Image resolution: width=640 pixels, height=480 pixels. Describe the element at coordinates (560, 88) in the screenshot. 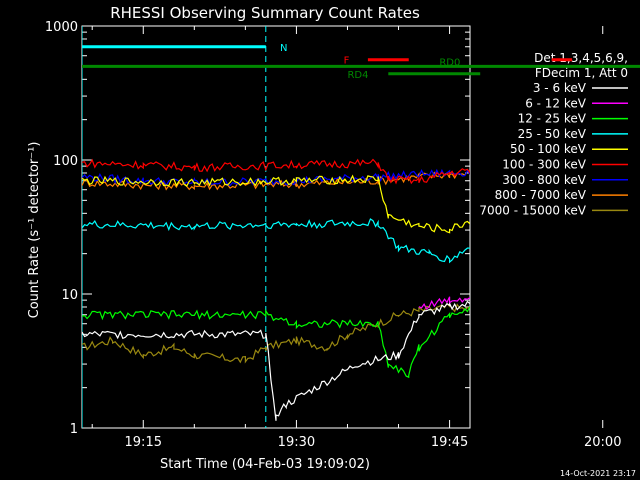

I see `legend-entry-label: 3 - 6 keV` at that location.